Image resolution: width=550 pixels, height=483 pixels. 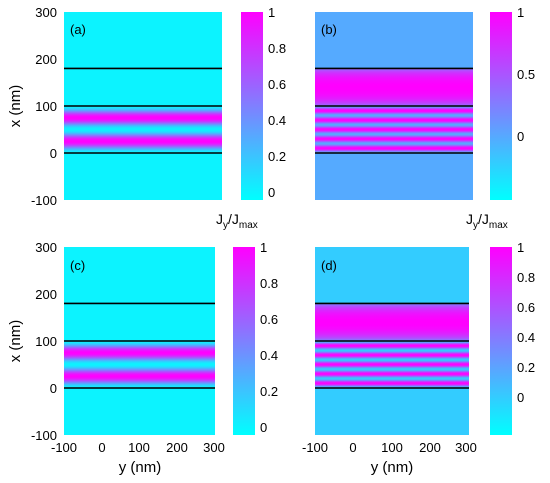 What do you see at coordinates (78, 29) in the screenshot?
I see `panel-label-a: (a)` at bounding box center [78, 29].